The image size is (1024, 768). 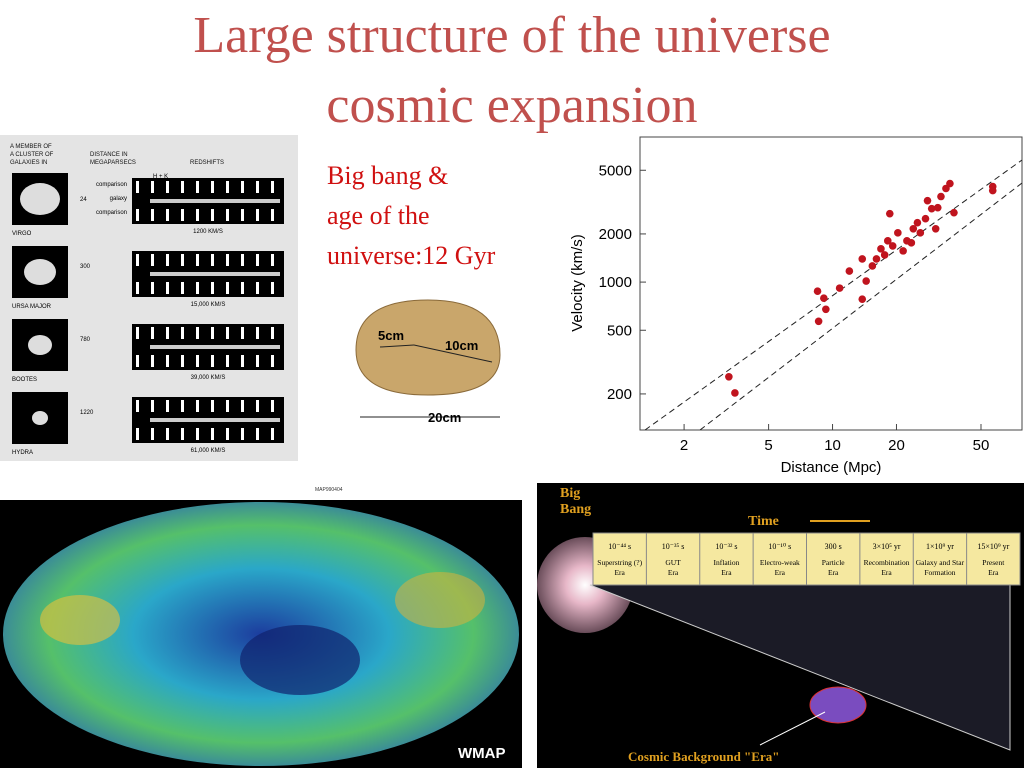 I want to click on line-label: galaxy, so click(x=118, y=199).